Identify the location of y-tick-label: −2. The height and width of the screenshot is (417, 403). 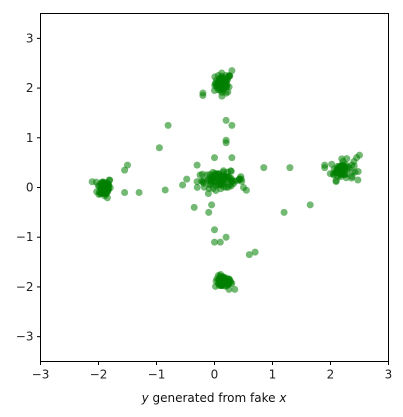
(25, 287).